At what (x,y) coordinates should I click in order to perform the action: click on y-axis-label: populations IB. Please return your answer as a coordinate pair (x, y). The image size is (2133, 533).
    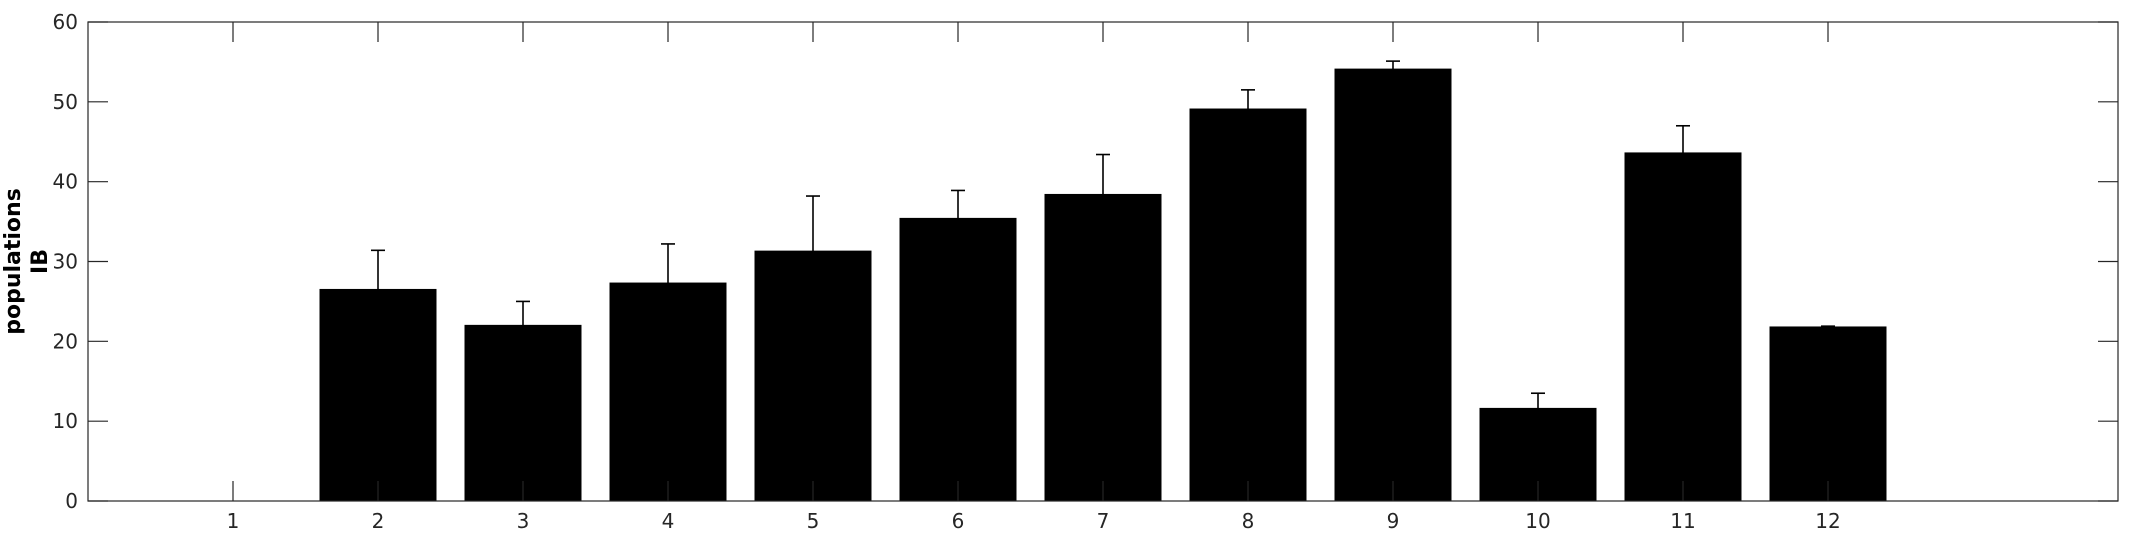
    Looking at the image, I should click on (27, 261).